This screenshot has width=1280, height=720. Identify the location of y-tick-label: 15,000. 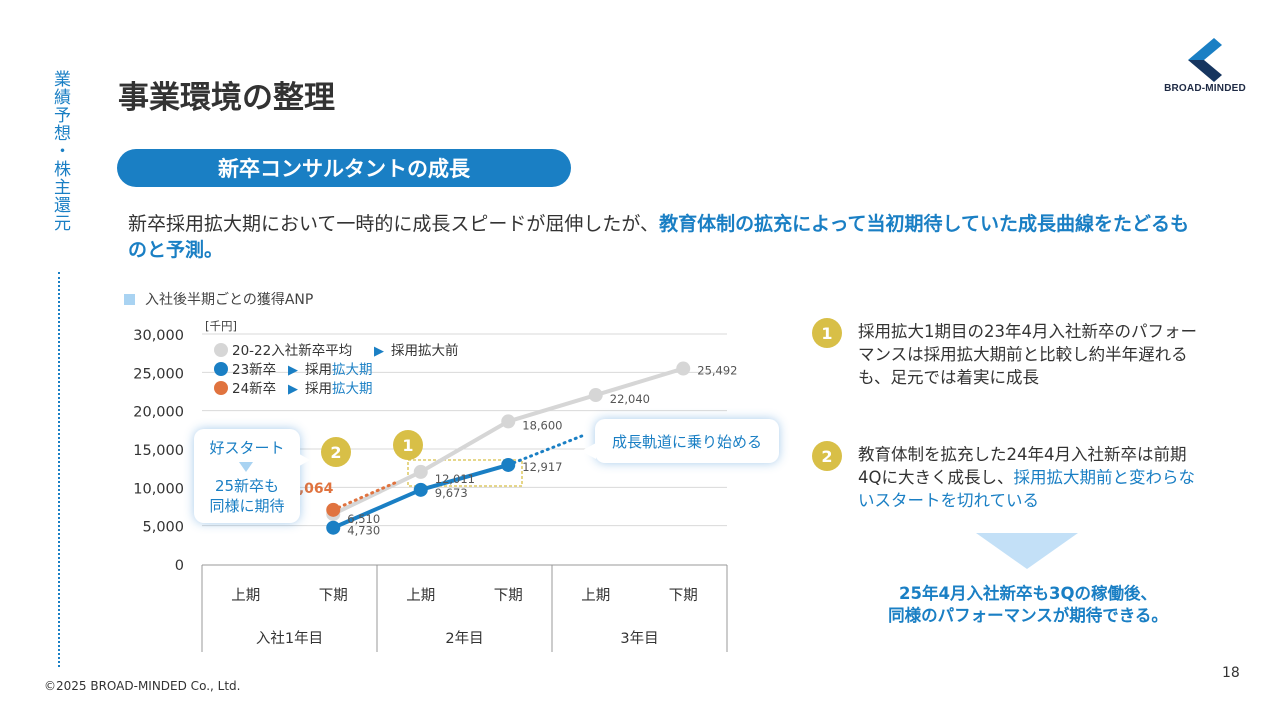
(158, 451).